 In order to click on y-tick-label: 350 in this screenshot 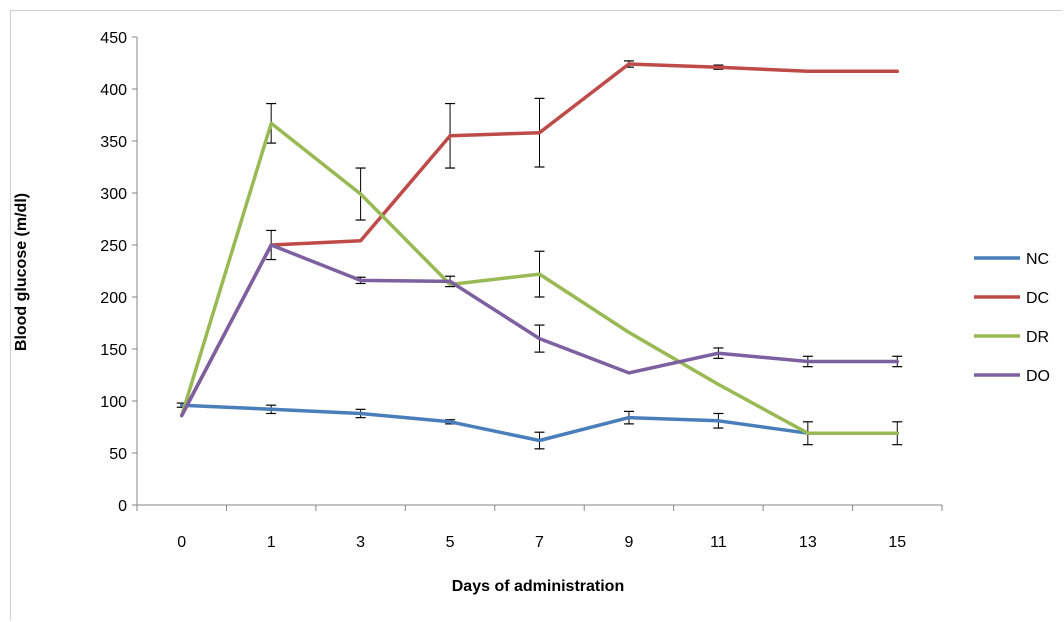, I will do `click(113, 142)`.